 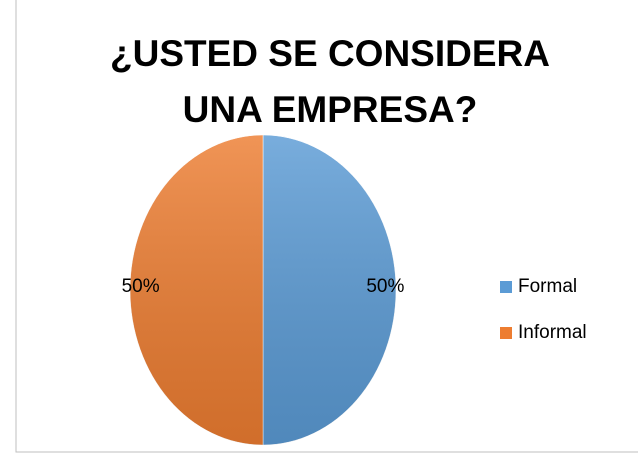 I want to click on legend-label: Formal, so click(x=547, y=286).